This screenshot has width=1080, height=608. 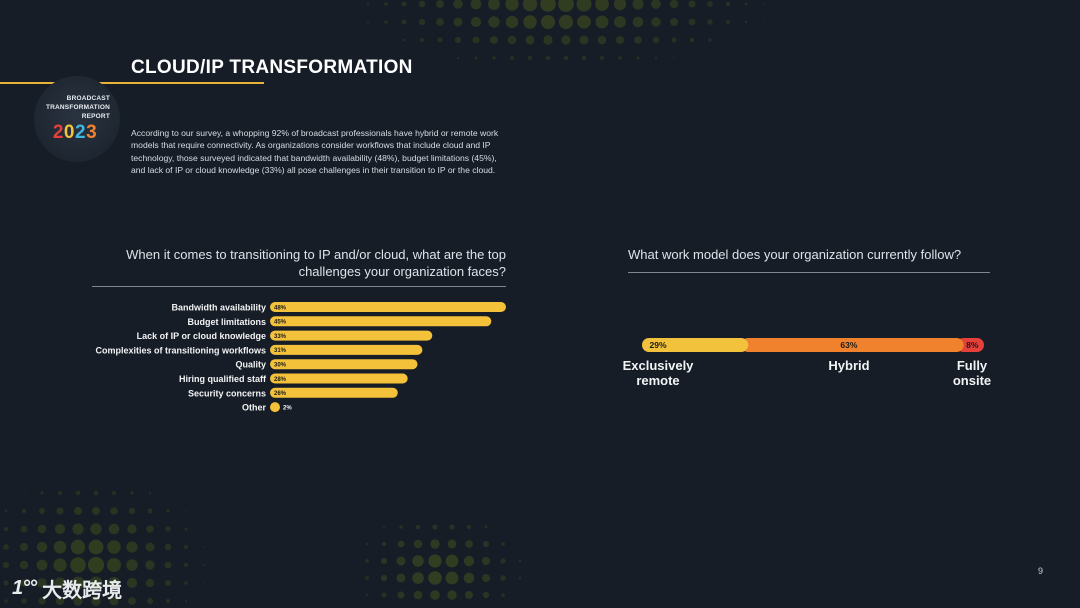 I want to click on bar-value-label: 45%, so click(x=280, y=323).